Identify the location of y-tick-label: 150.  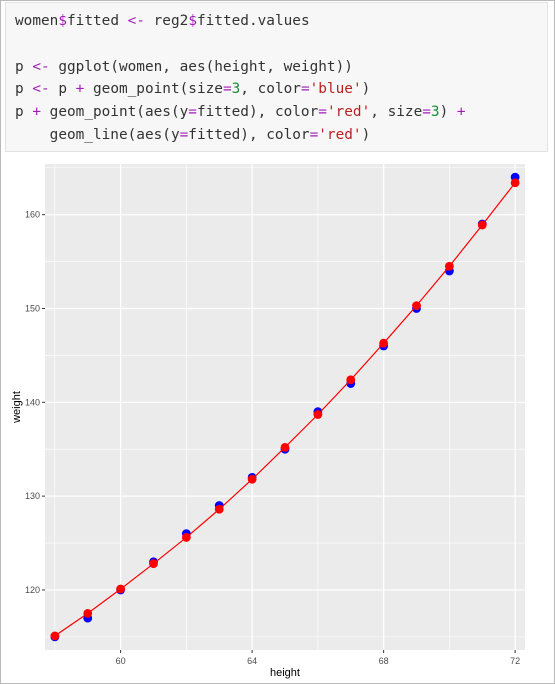
(32, 308).